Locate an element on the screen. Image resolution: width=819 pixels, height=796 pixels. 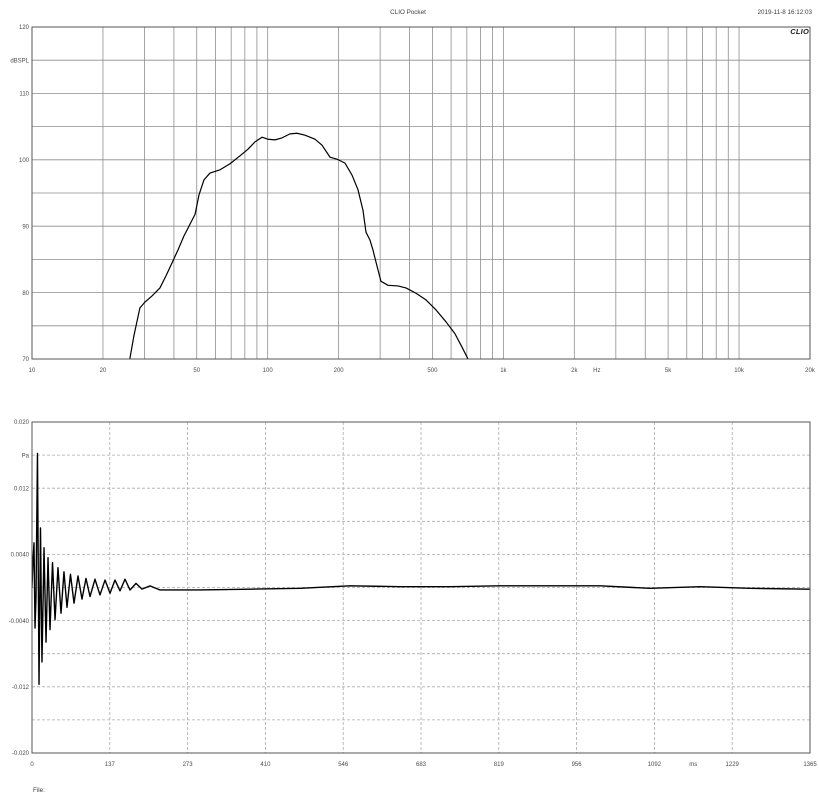
x-tick-label: 1k is located at coordinates (503, 371).